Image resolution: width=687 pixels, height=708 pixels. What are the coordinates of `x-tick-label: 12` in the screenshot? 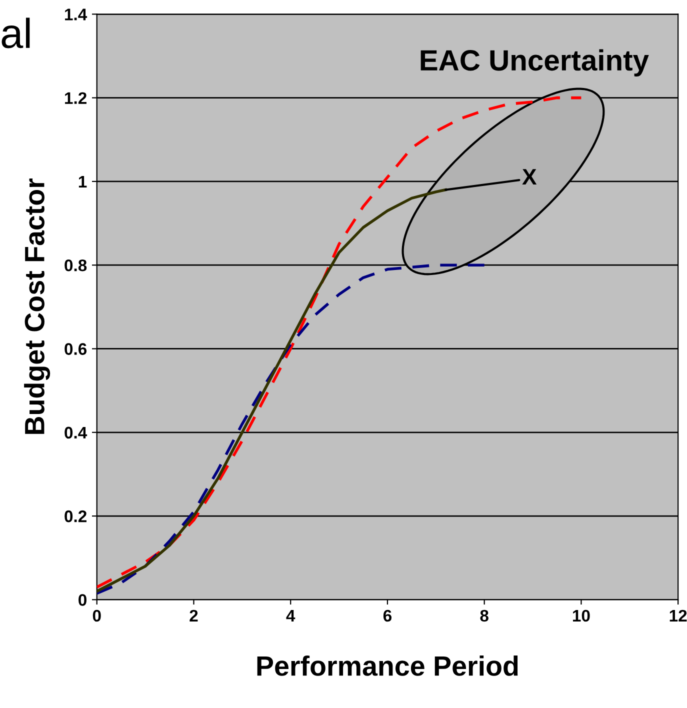 It's located at (678, 616).